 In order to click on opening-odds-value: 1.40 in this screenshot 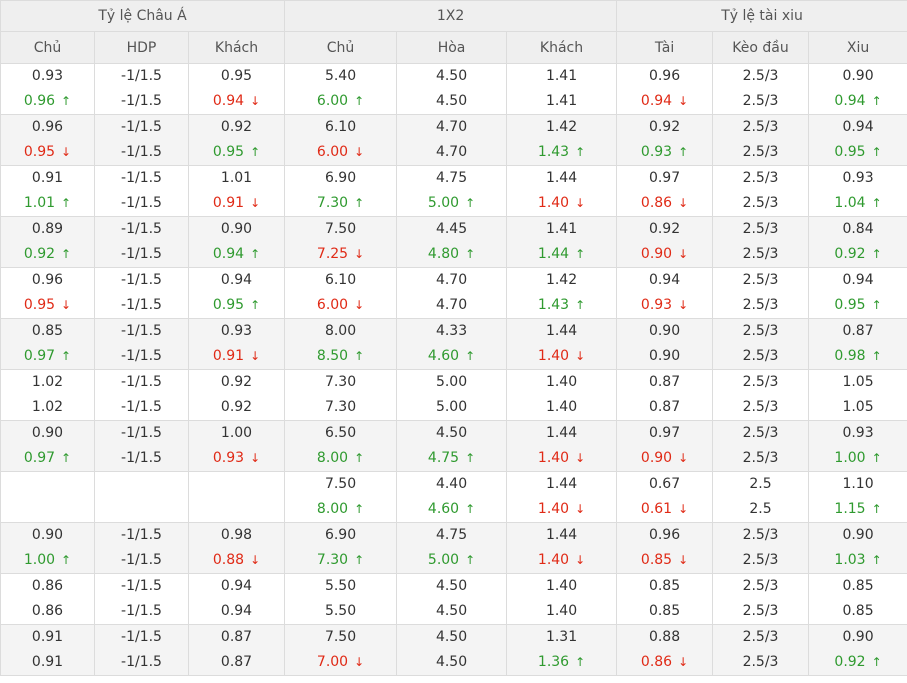, I will do `click(561, 382)`.